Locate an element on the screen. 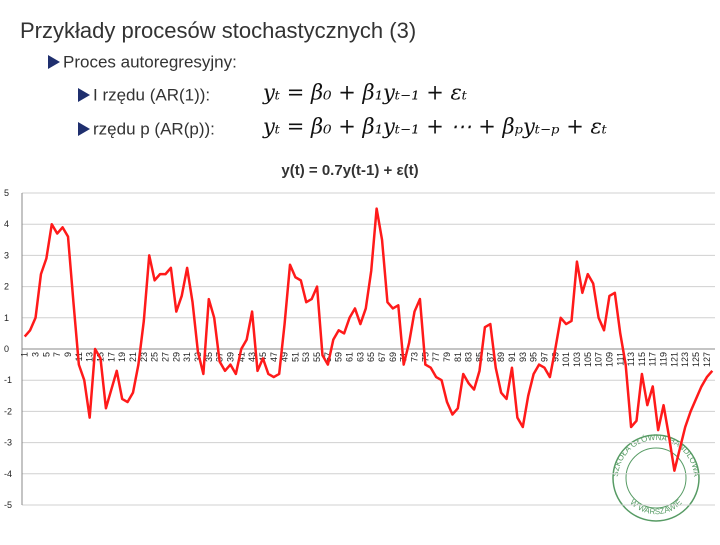 This screenshot has width=720, height=545. x-tick-label: 99 is located at coordinates (555, 357).